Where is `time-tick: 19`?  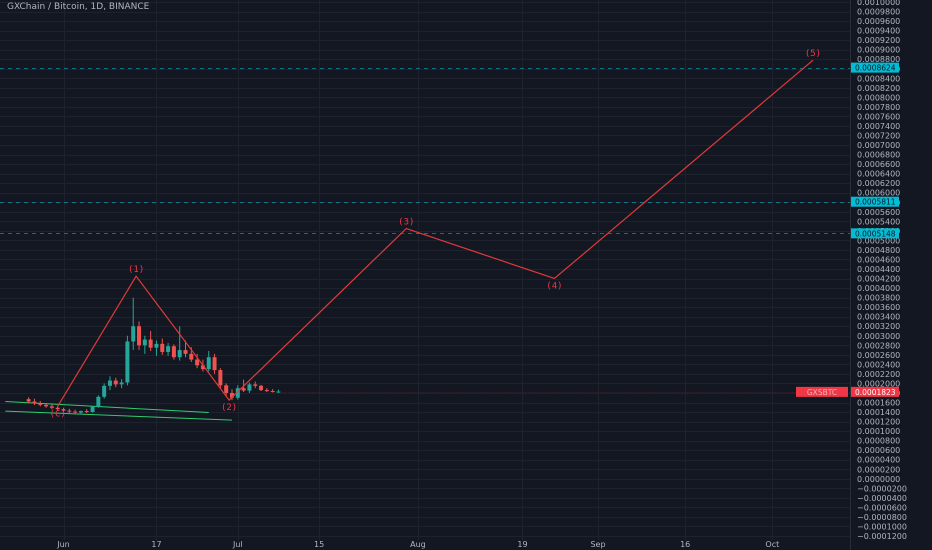
time-tick: 19 is located at coordinates (522, 544).